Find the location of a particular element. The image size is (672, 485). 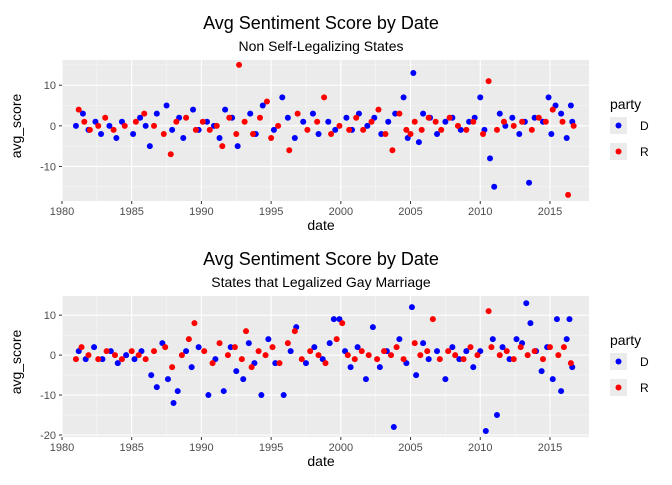

y-tick-label: 10 is located at coordinates (50, 316).